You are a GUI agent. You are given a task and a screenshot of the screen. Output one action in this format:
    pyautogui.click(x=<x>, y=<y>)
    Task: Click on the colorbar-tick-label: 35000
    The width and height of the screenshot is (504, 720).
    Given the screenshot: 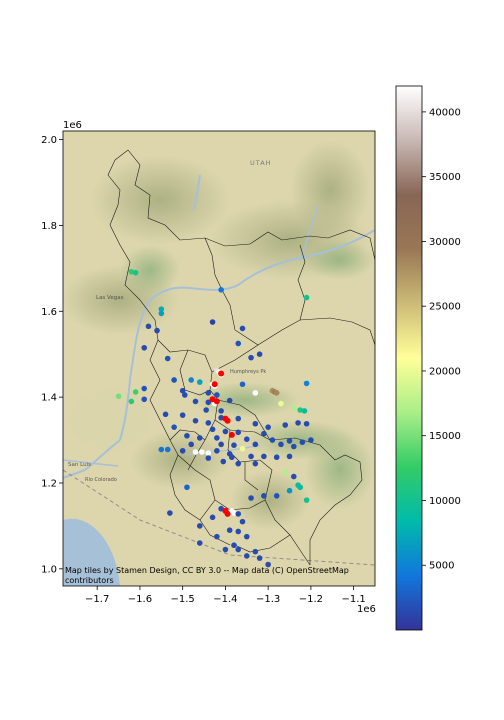 What is the action you would take?
    pyautogui.click(x=445, y=177)
    